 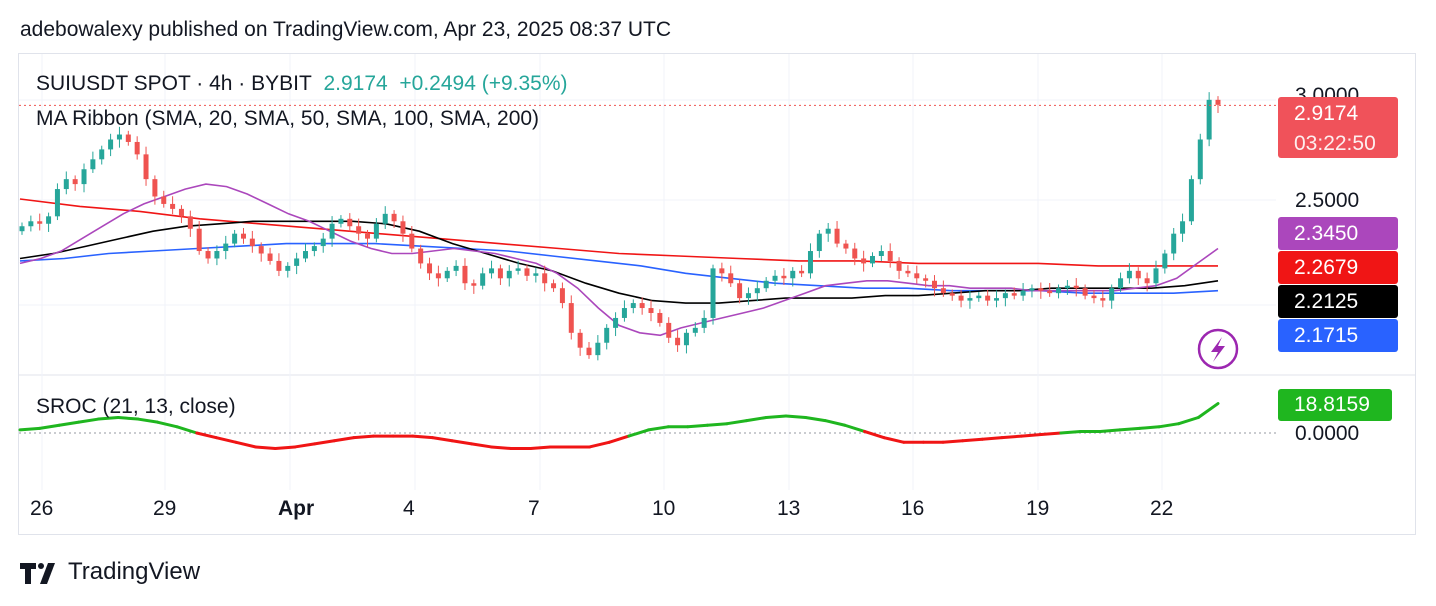 I want to click on sroc-indicator, so click(x=647, y=426).